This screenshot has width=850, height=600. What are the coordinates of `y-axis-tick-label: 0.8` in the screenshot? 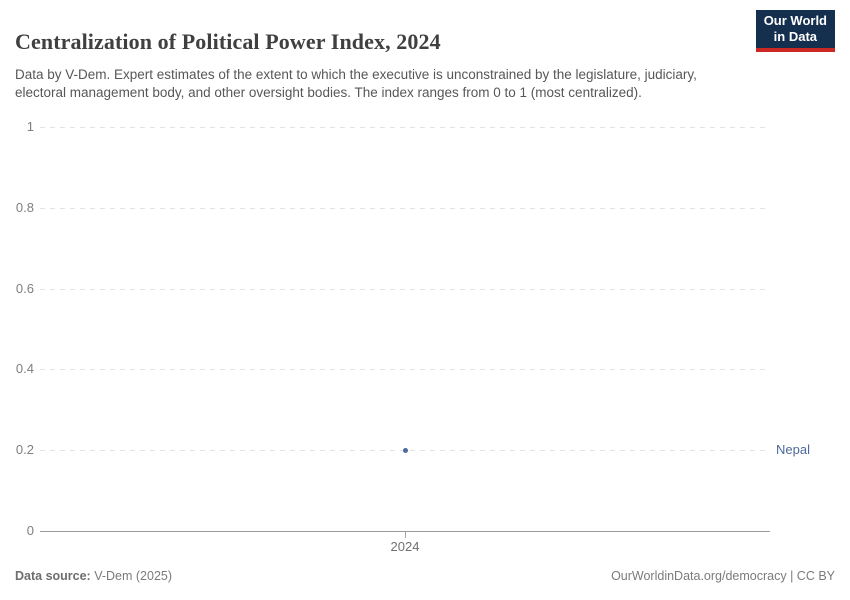 It's located at (24, 207).